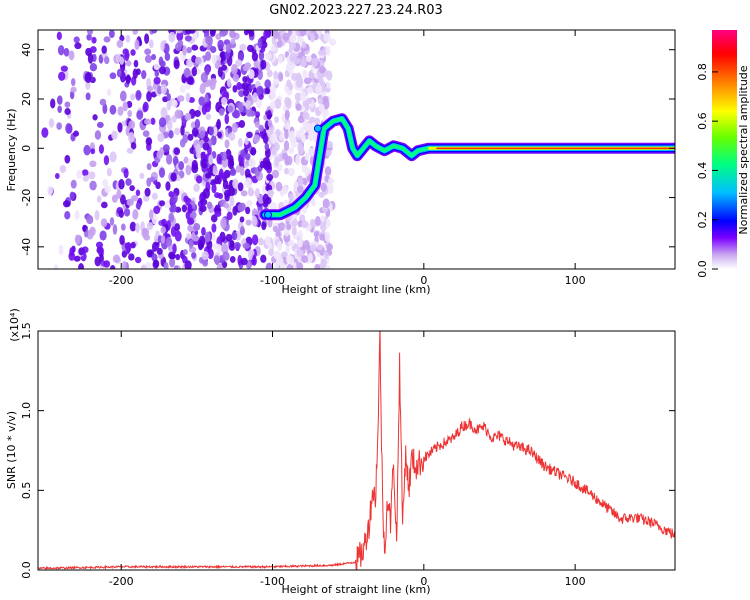 The width and height of the screenshot is (750, 600). What do you see at coordinates (707, 170) in the screenshot?
I see `colorbar-ticks: 0.0 0.2 0.4 0.6 0.8` at bounding box center [707, 170].